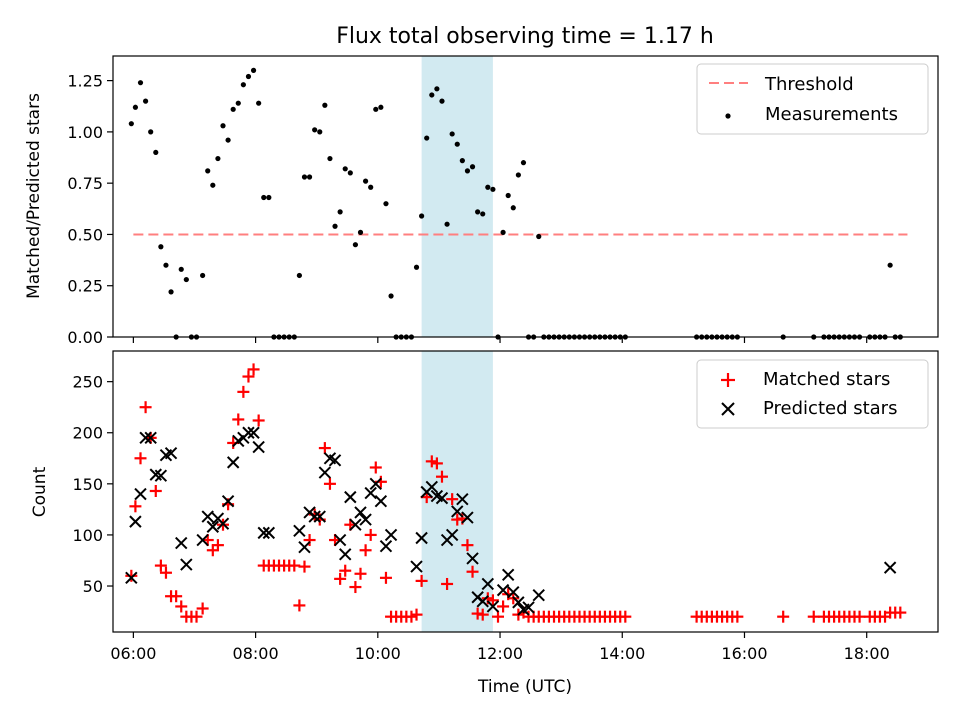 This screenshot has height=720, width=960. Describe the element at coordinates (831, 114) in the screenshot. I see `legend-measurements-label: Measurements` at that location.